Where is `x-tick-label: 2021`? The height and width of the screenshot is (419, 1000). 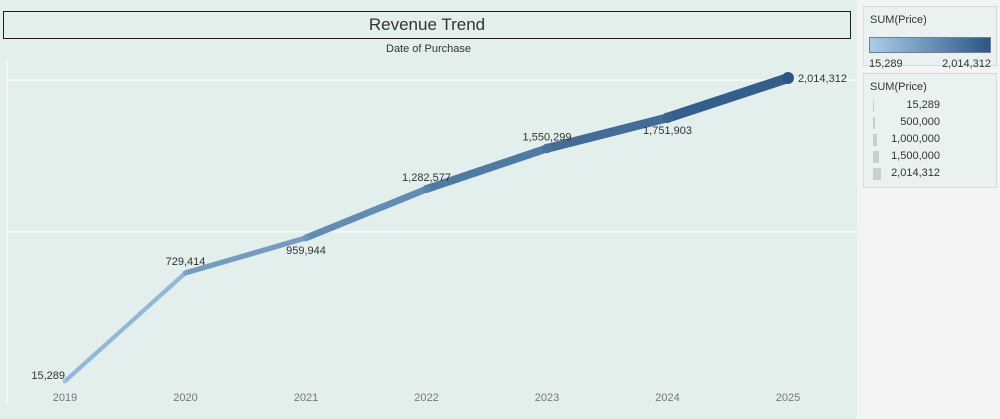 x-tick-label: 2021 is located at coordinates (306, 398).